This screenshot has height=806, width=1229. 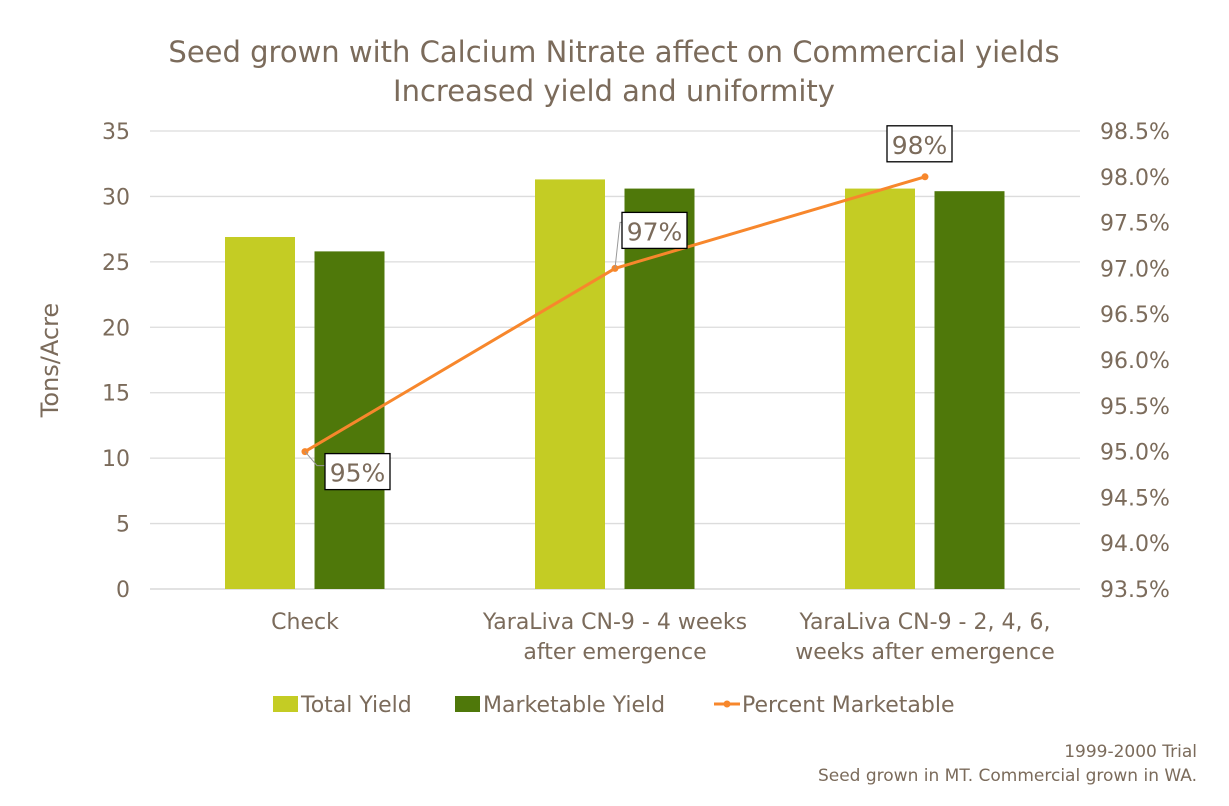 What do you see at coordinates (848, 705) in the screenshot?
I see `legend-label: Percent Marketable` at bounding box center [848, 705].